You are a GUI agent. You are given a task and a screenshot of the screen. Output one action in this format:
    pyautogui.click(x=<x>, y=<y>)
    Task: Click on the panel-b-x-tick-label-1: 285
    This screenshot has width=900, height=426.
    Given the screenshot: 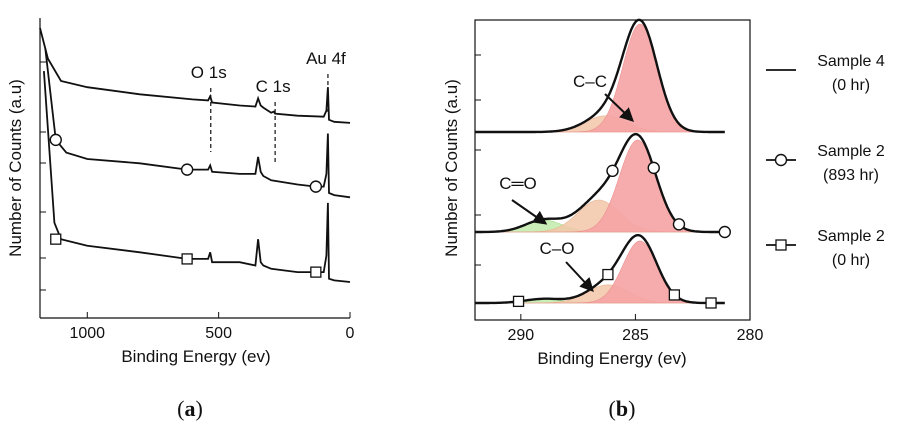 What is the action you would take?
    pyautogui.click(x=635, y=335)
    